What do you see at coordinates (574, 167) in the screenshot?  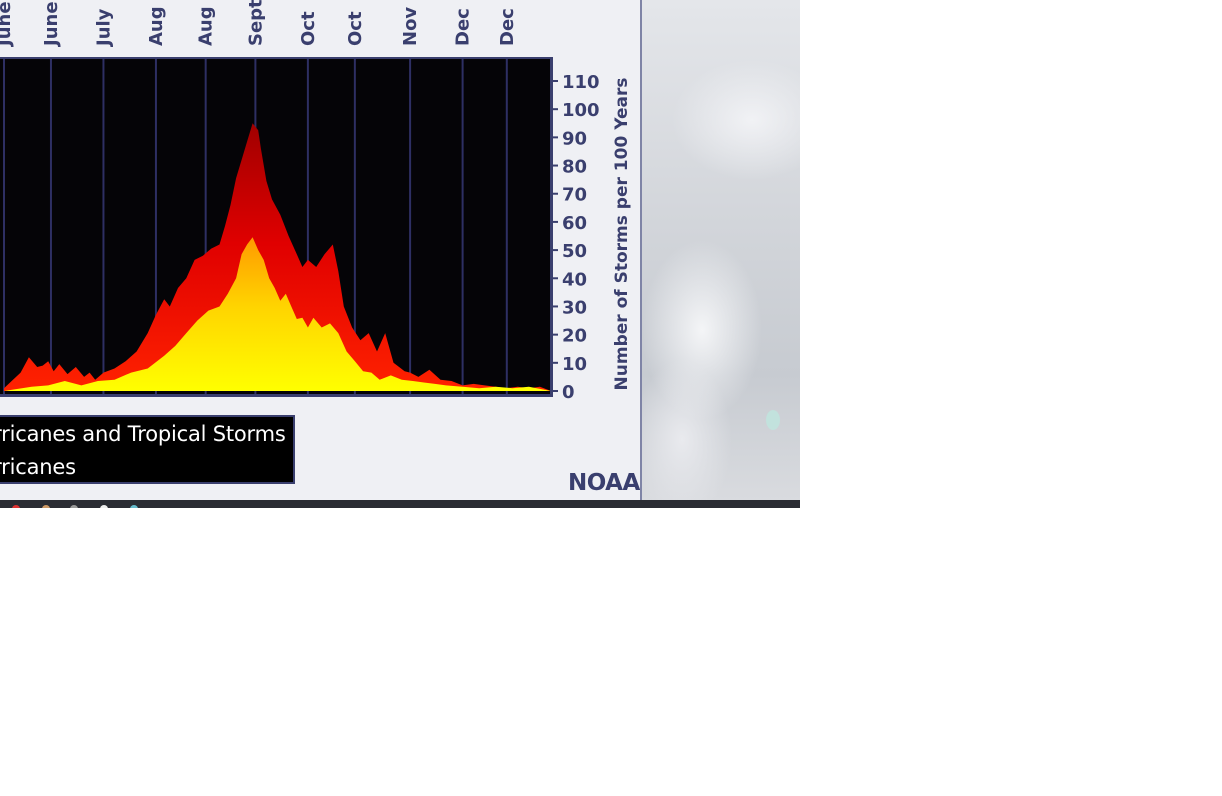 I see `y-tick-label-80: 80` at bounding box center [574, 167].